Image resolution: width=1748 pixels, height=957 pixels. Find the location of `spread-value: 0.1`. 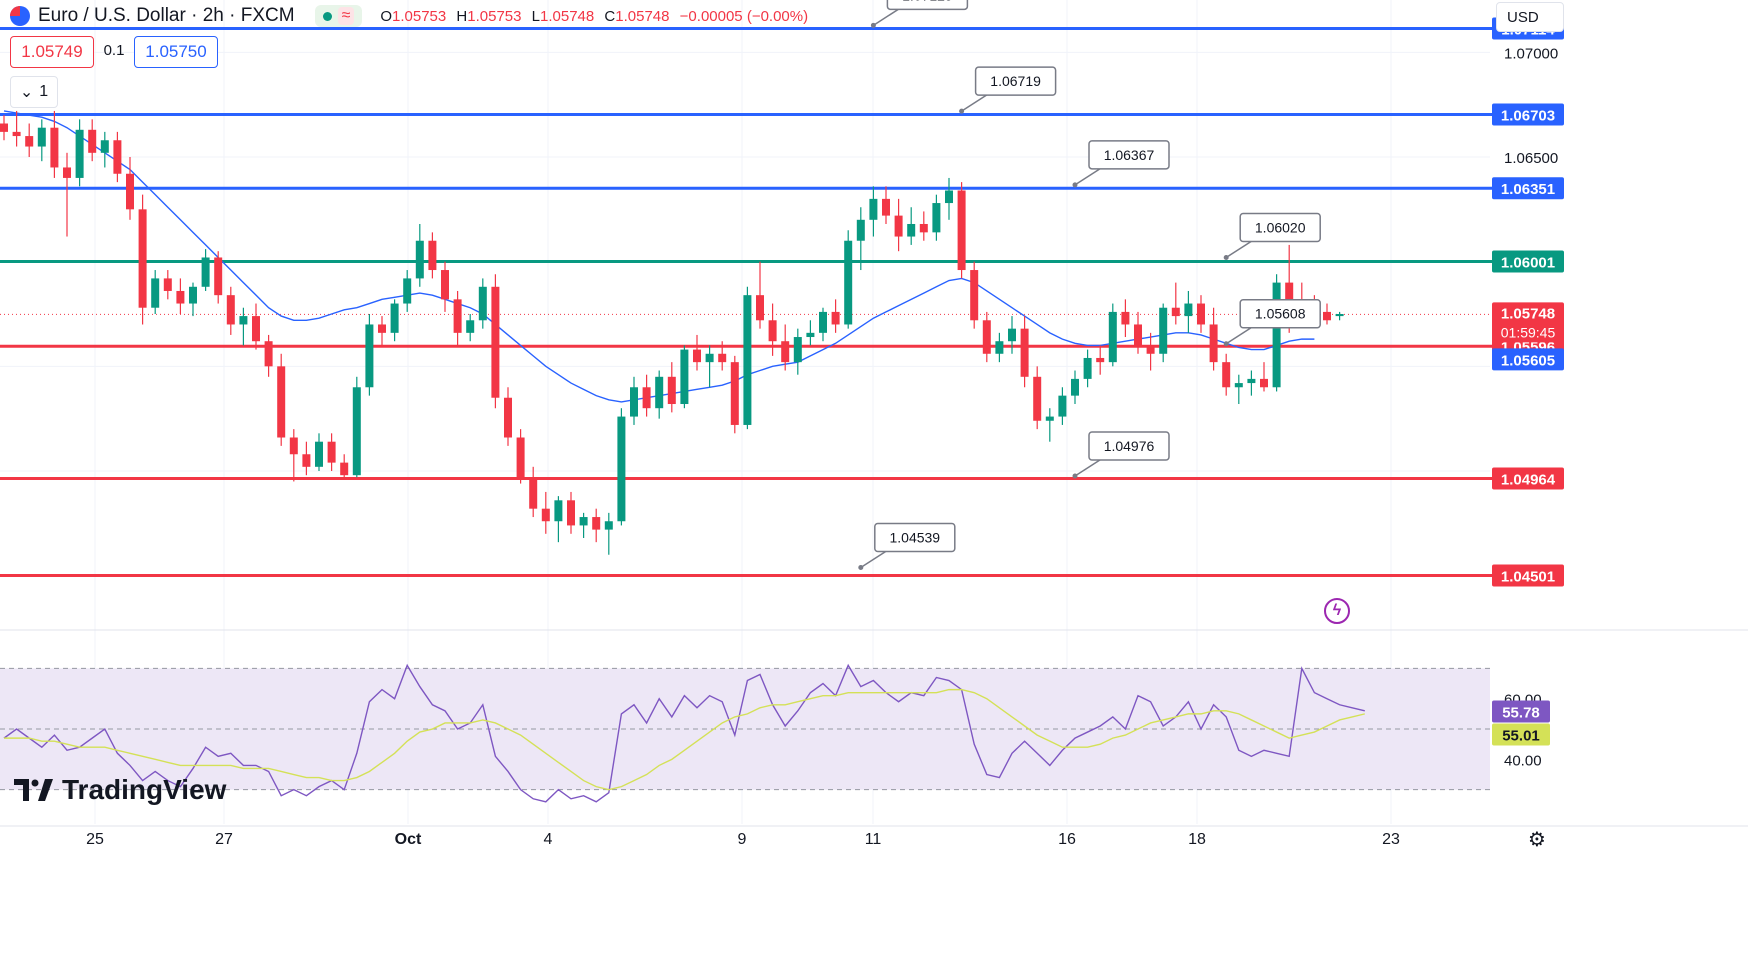

spread-value: 0.1 is located at coordinates (114, 50).